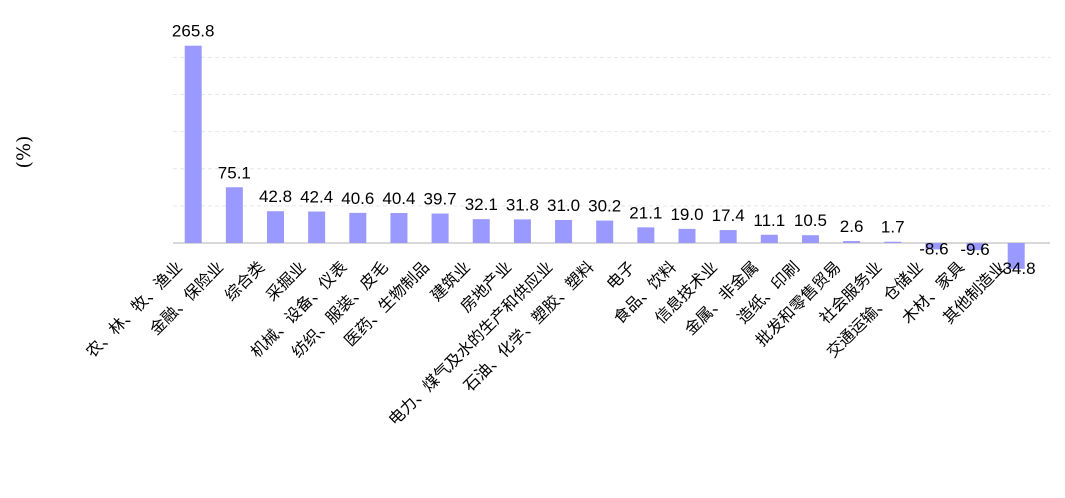  What do you see at coordinates (728, 215) in the screenshot?
I see `value-label: 17.4` at bounding box center [728, 215].